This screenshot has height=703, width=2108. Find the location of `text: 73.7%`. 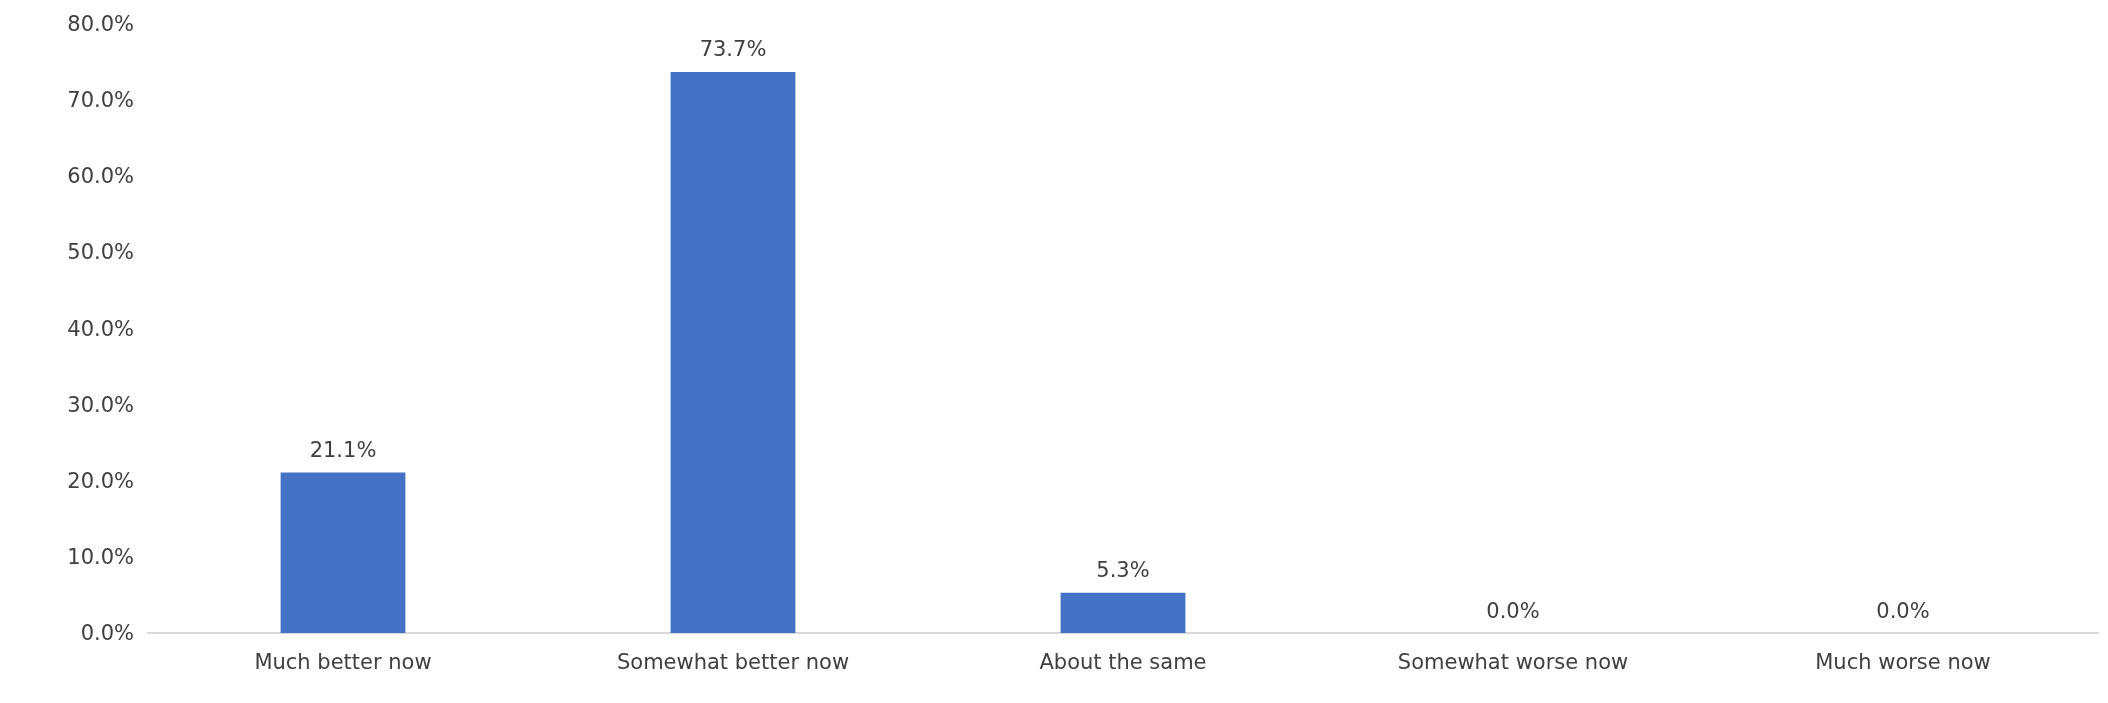

text: 73.7% is located at coordinates (733, 49).